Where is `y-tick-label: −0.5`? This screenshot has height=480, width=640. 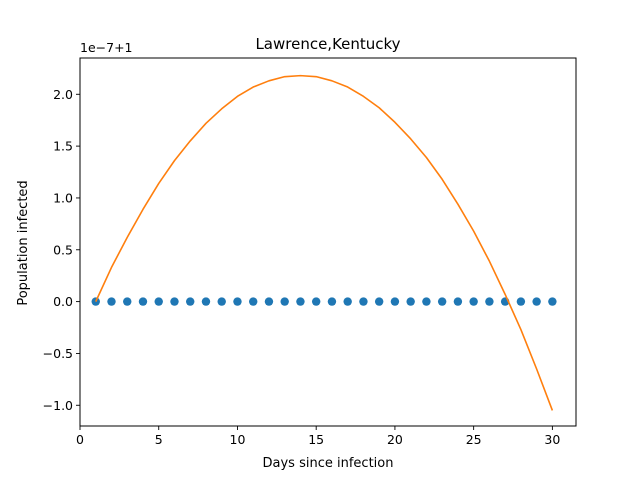 y-tick-label: −0.5 is located at coordinates (58, 353).